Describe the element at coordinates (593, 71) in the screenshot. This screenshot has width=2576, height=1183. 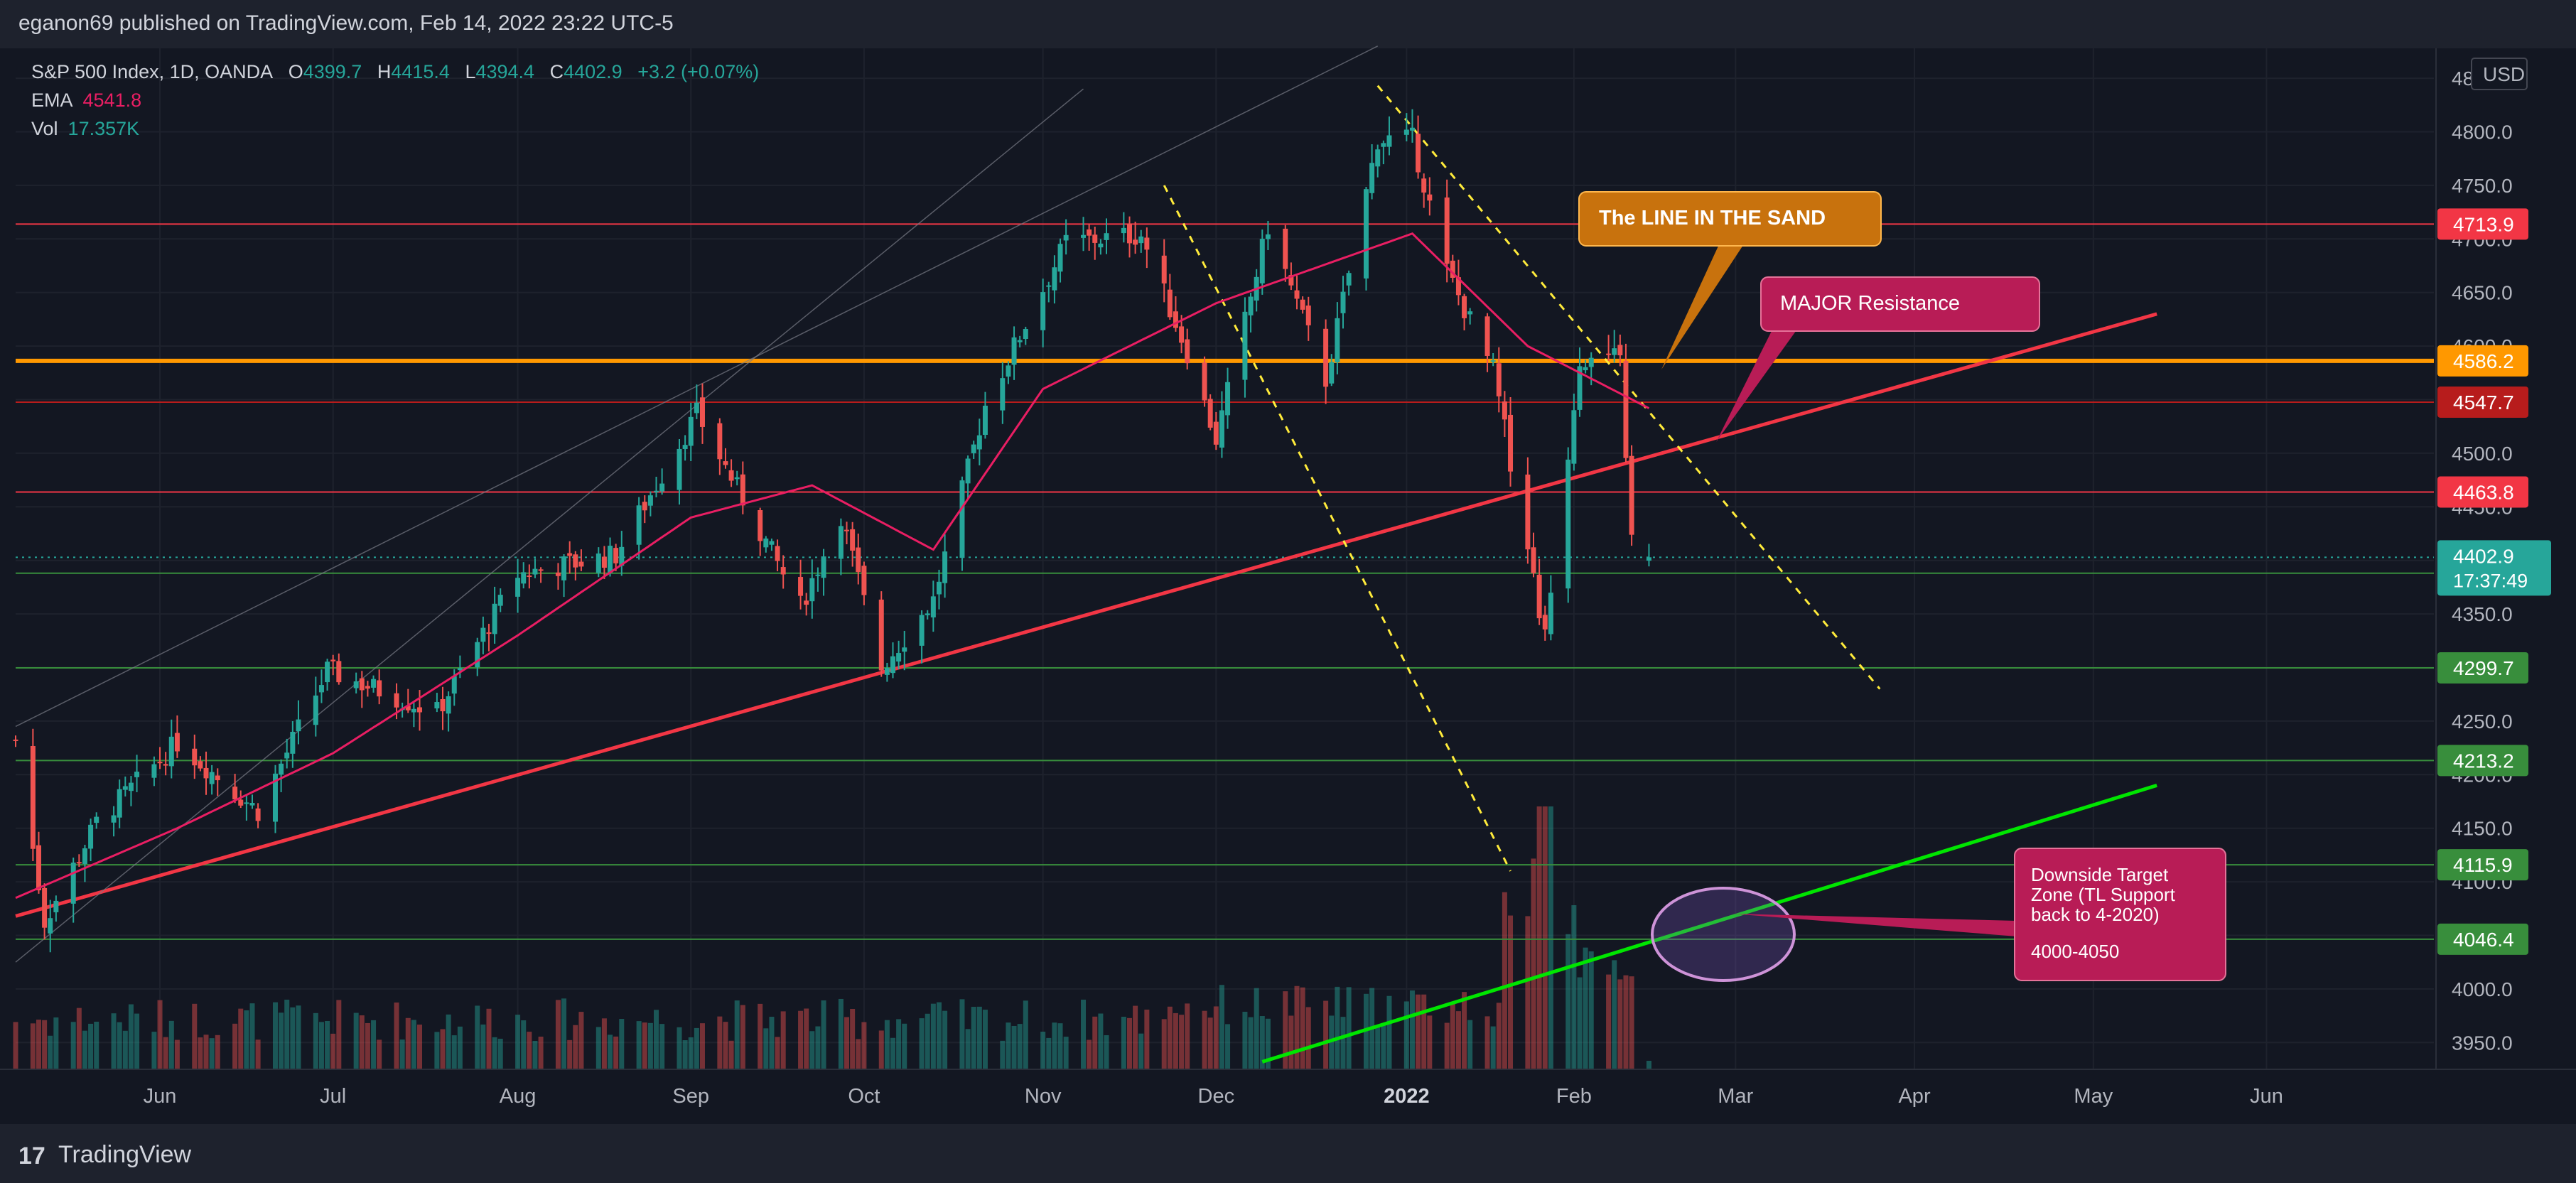
I see `legend-close: 4402.9` at that location.